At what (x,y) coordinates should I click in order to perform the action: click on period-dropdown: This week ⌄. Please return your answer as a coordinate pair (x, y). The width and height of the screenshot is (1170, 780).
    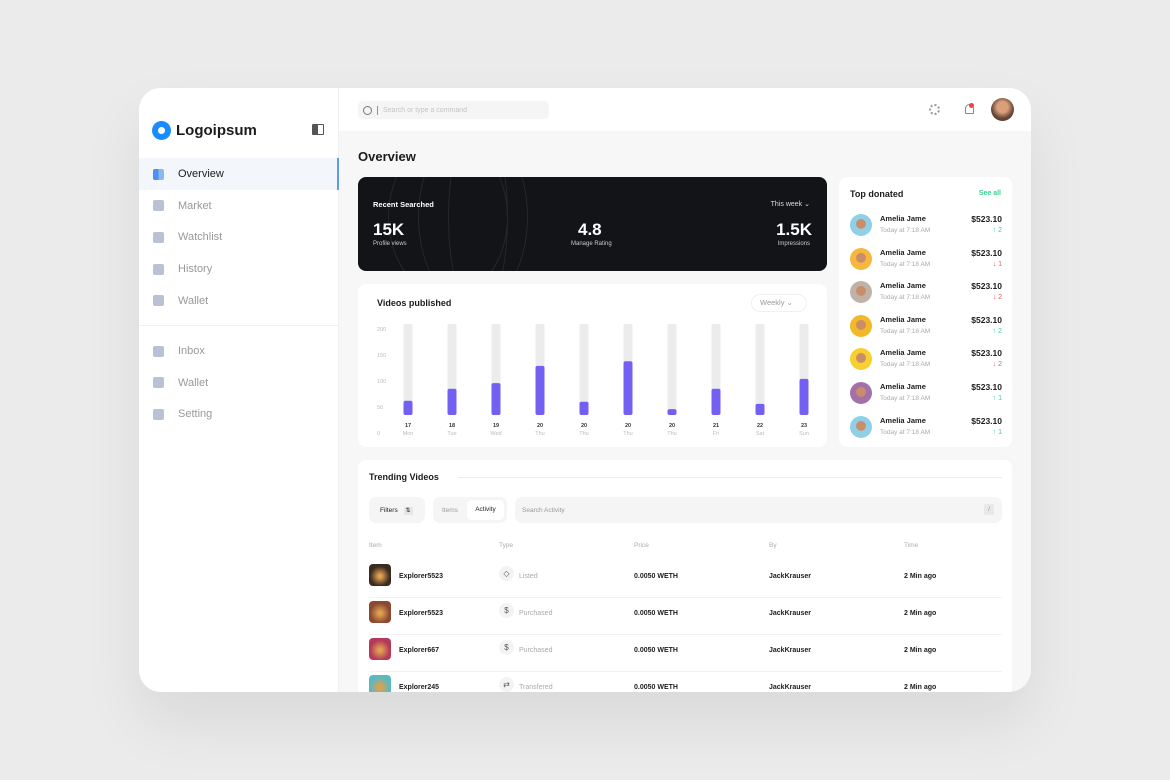
    Looking at the image, I should click on (790, 204).